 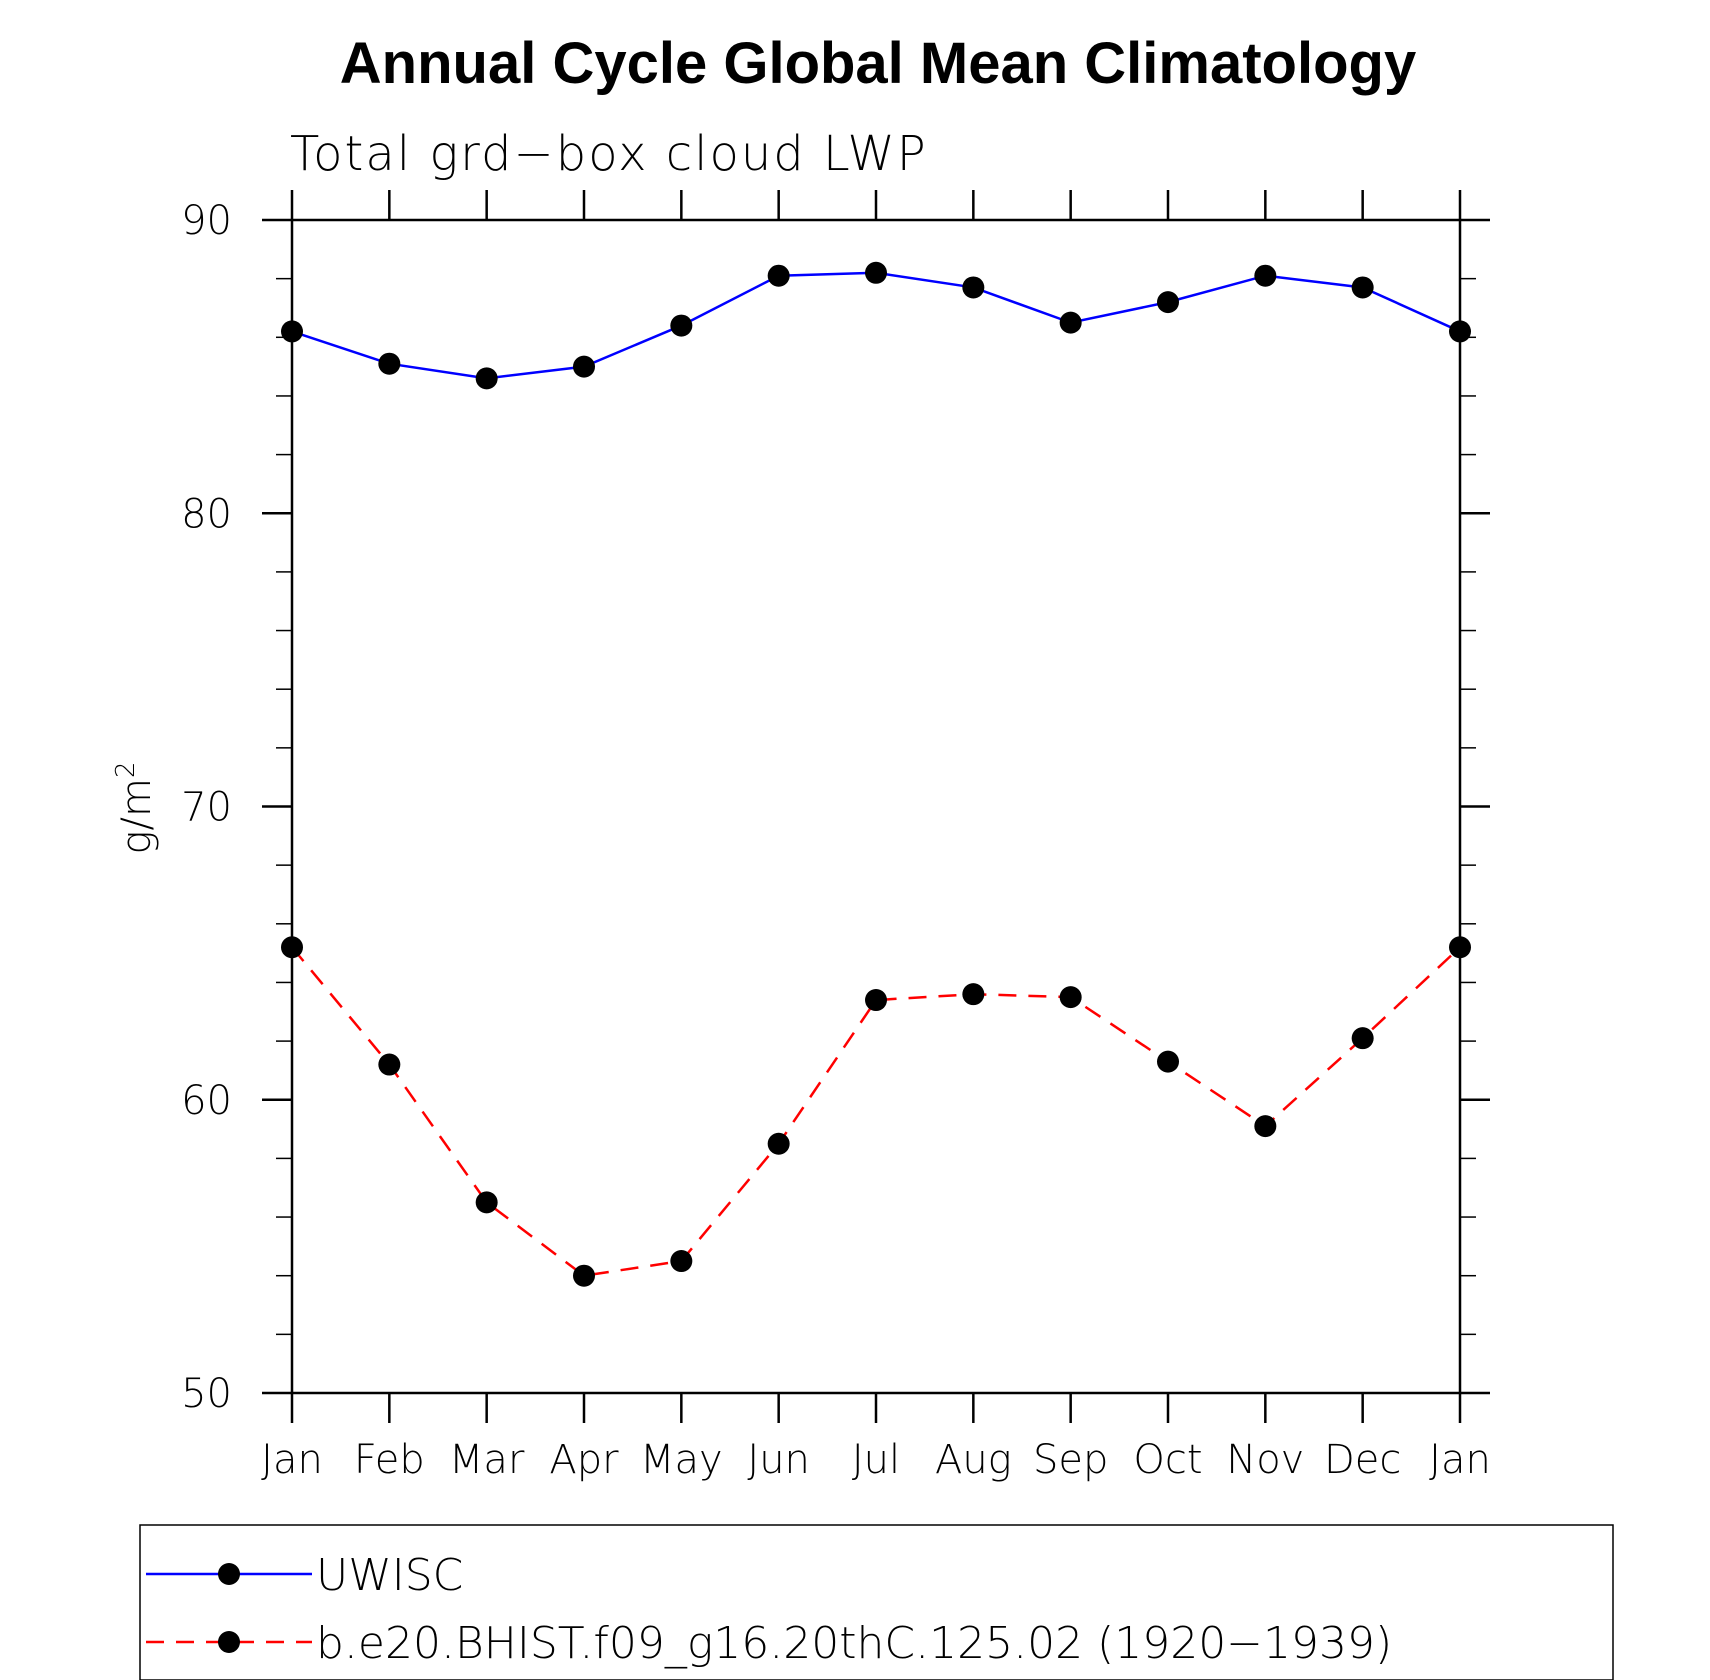 What do you see at coordinates (681, 1460) in the screenshot?
I see `x-tick-label: May` at bounding box center [681, 1460].